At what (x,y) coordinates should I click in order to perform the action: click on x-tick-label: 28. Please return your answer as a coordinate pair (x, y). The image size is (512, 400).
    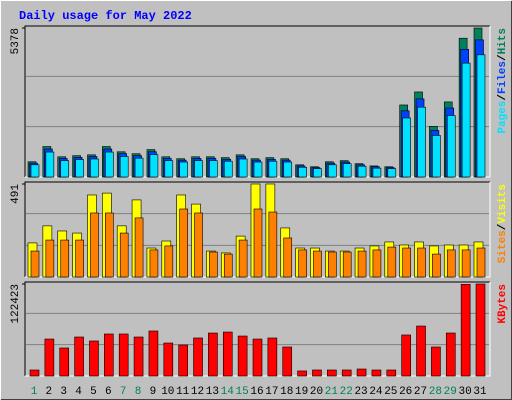
    Looking at the image, I should click on (435, 392).